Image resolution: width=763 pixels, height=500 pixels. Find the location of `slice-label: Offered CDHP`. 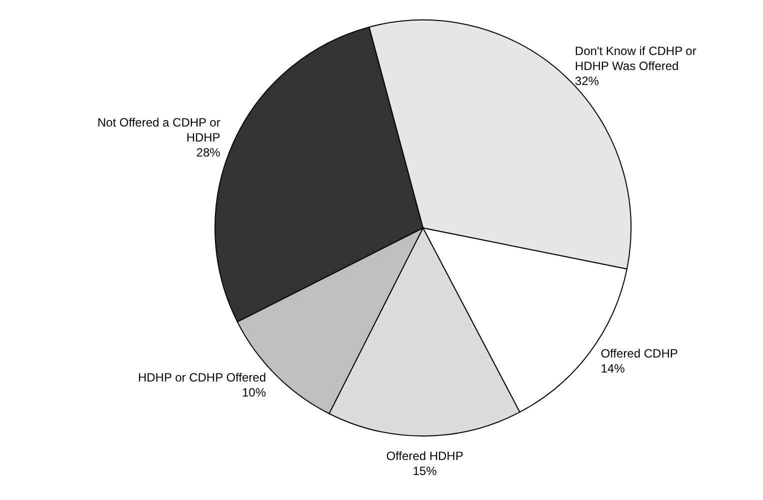

slice-label: Offered CDHP is located at coordinates (639, 353).